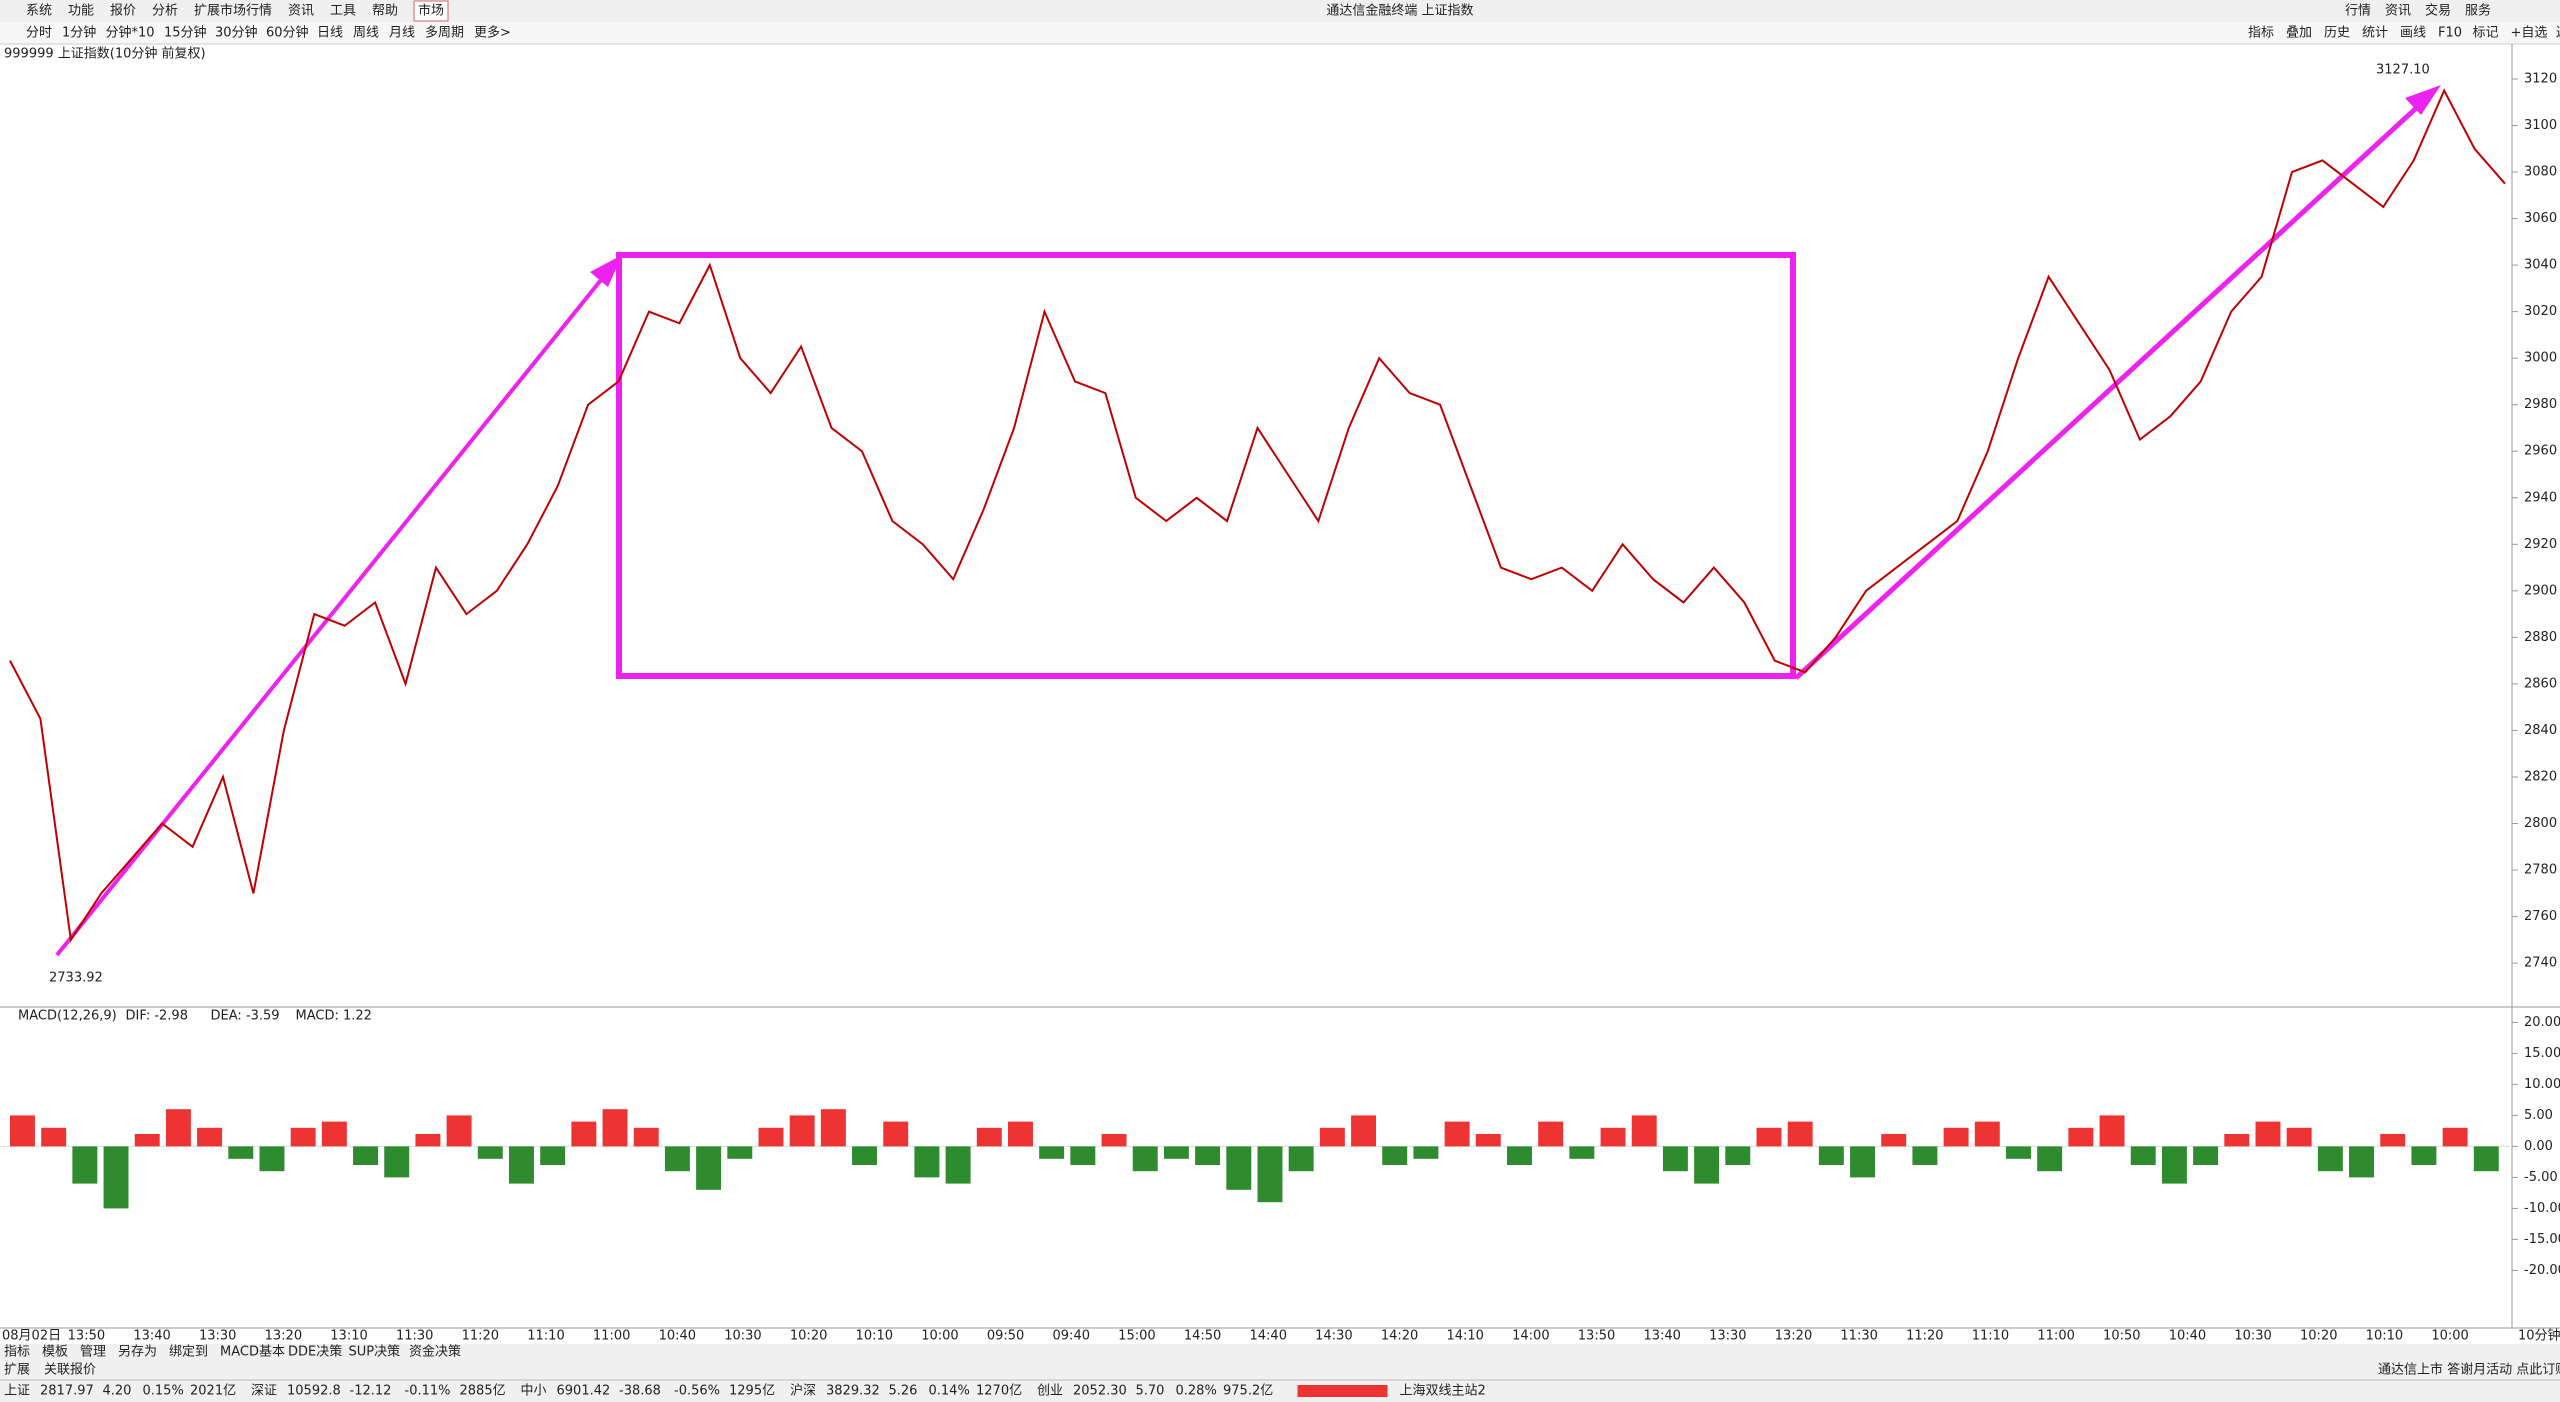 This screenshot has height=1402, width=2560. Describe the element at coordinates (236, 33) in the screenshot. I see `period-button: 30分钟` at that location.